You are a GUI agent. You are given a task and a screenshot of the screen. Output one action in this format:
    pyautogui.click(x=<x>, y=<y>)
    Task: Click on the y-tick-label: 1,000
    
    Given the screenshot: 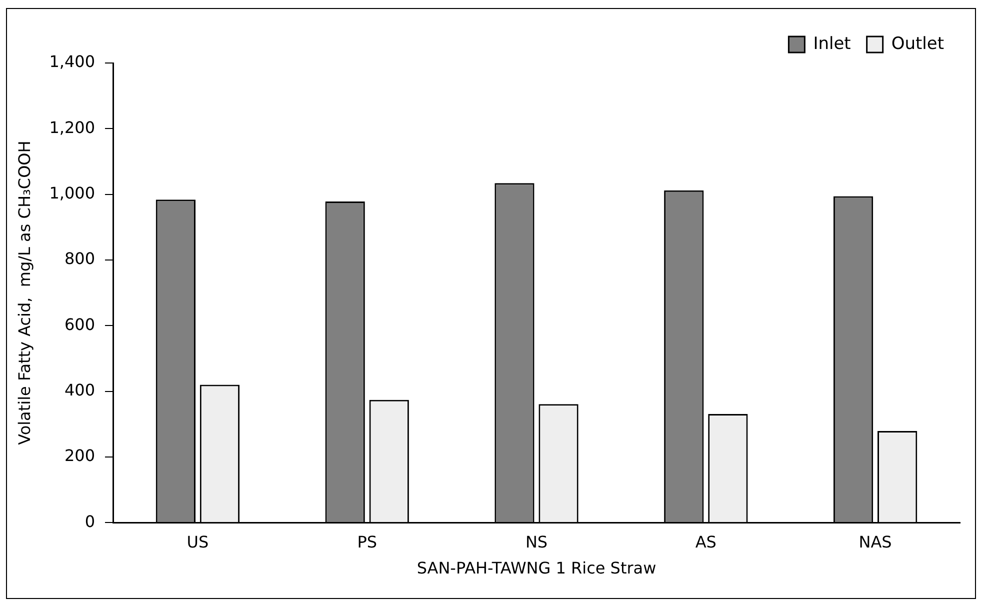 What is the action you would take?
    pyautogui.click(x=72, y=192)
    